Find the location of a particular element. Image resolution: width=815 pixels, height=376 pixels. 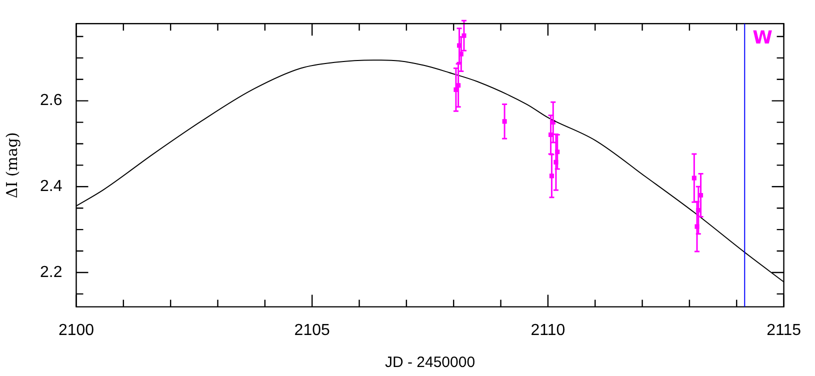

y-tick-label: 2.2 is located at coordinates (51, 272).